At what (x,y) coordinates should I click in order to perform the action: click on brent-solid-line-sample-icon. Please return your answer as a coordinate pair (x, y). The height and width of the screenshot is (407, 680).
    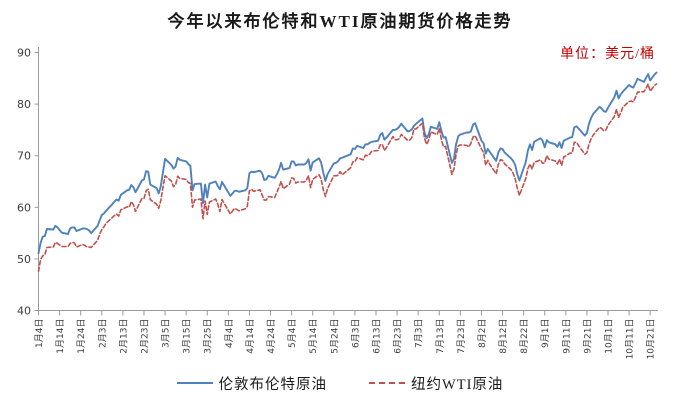
    Looking at the image, I should click on (194, 383).